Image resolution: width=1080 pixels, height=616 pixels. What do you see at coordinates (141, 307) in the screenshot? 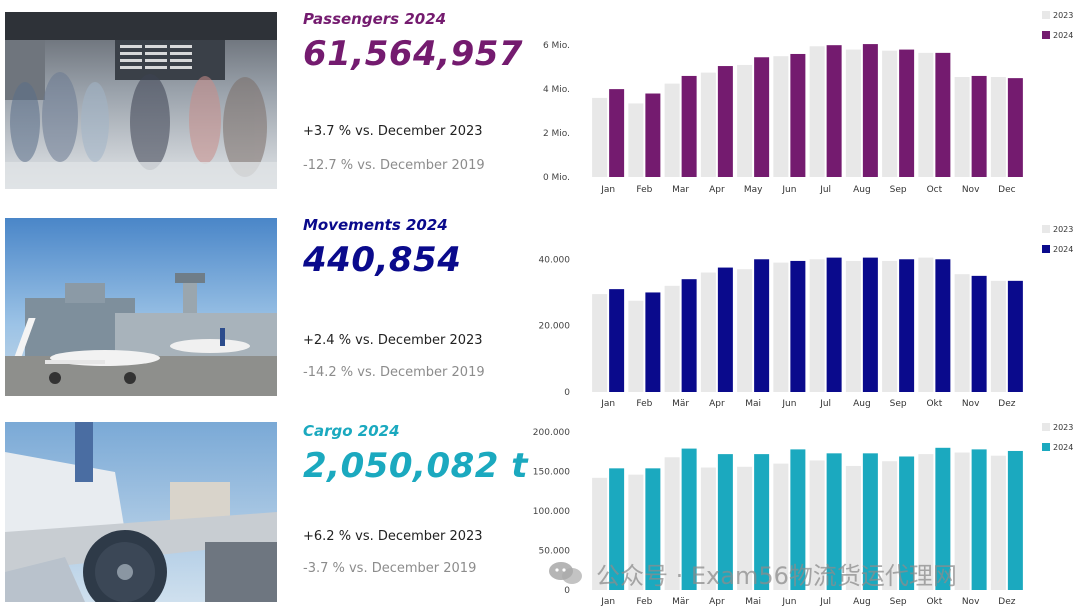
I see `airport-apron-photo` at bounding box center [141, 307].